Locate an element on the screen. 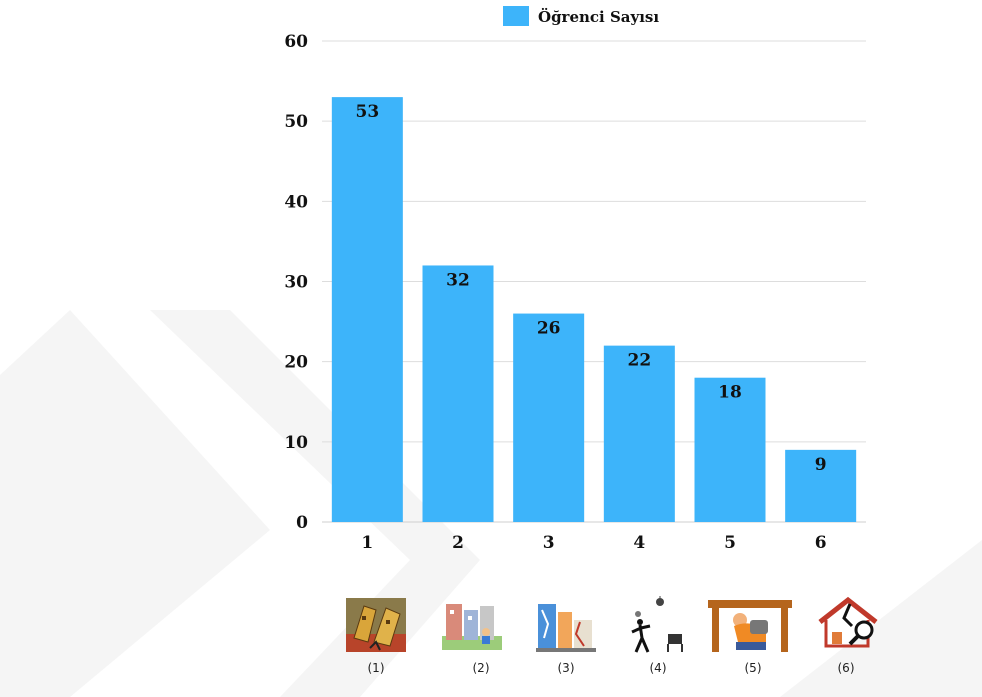  legend: Öğrenci Sayısı is located at coordinates (581, 16).